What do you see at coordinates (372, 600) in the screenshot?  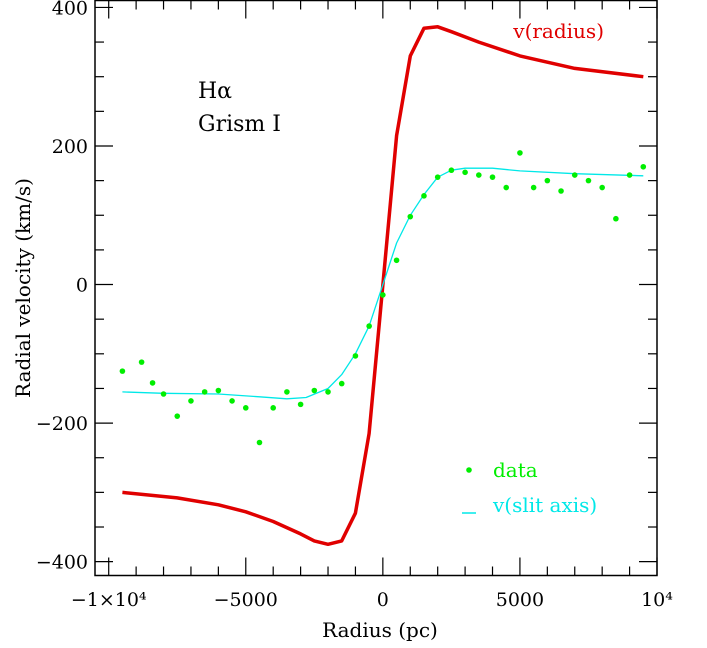 I see `x-tick-labels: −1×10⁴ −5000 0 5000 10⁴` at bounding box center [372, 600].